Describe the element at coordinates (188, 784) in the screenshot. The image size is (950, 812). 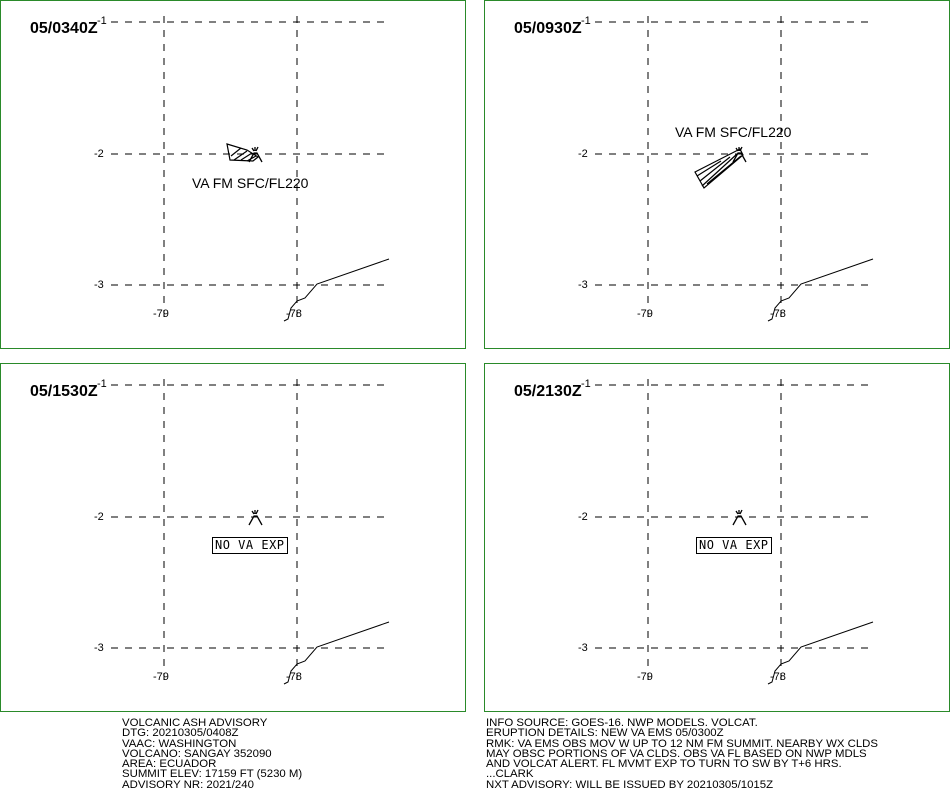
I see `advisory-line: ADVISORY NR: 2021/240` at that location.